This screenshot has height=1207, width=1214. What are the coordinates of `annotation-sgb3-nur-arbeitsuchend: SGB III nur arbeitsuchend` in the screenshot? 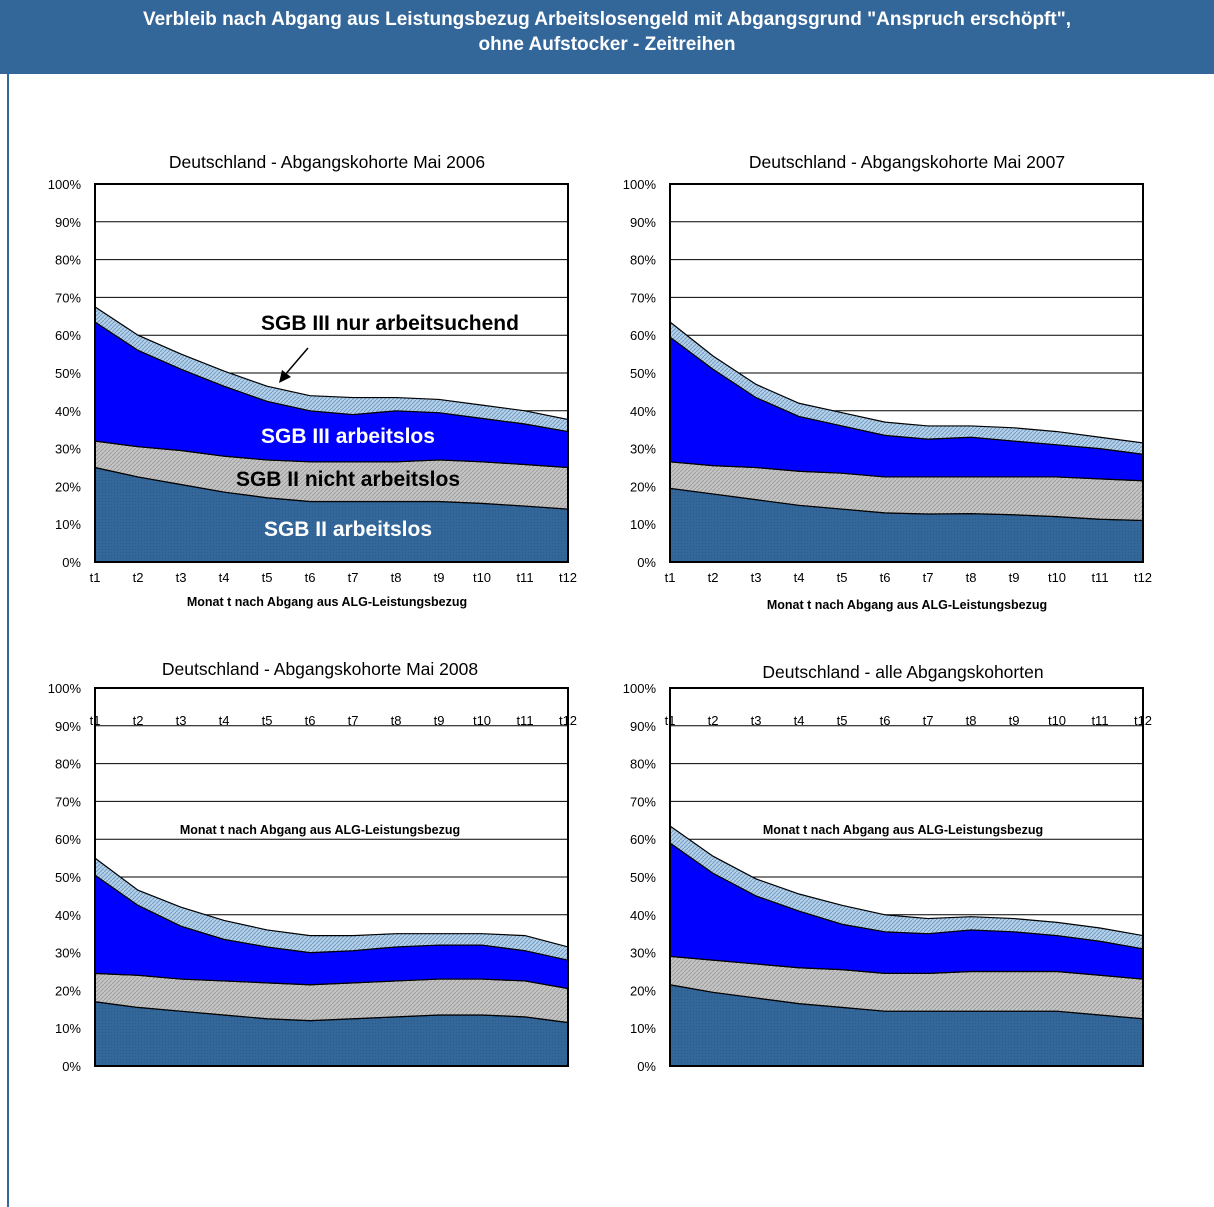 It's located at (390, 323).